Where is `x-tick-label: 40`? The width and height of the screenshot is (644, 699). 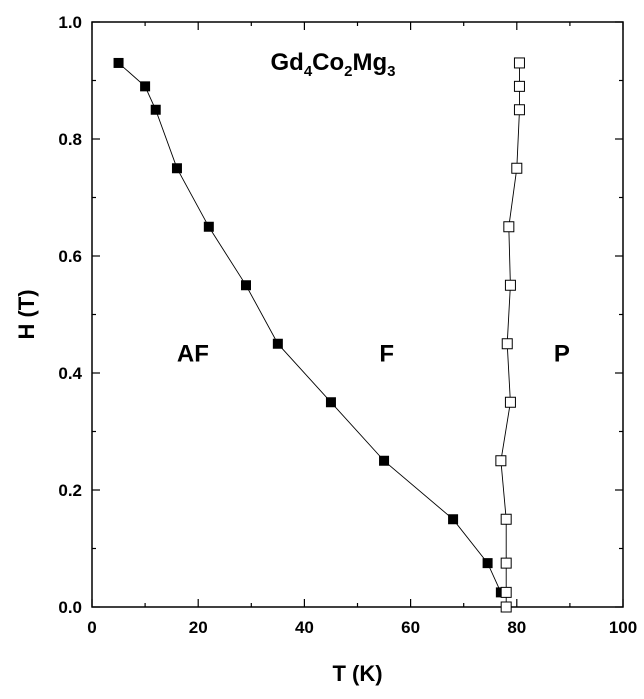 x-tick-label: 40 is located at coordinates (304, 627).